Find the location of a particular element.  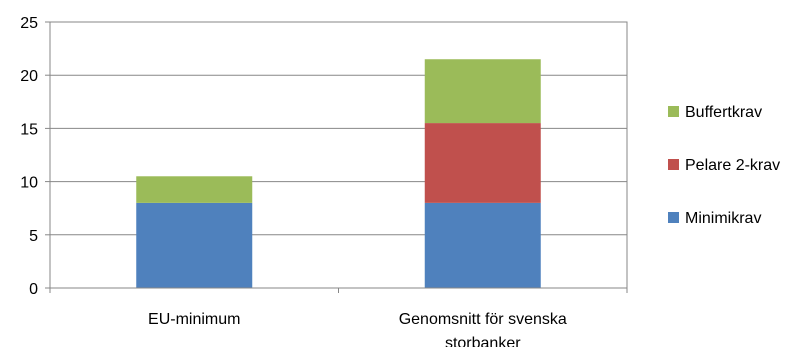

legend-swatch-minimikrav is located at coordinates (673, 217).